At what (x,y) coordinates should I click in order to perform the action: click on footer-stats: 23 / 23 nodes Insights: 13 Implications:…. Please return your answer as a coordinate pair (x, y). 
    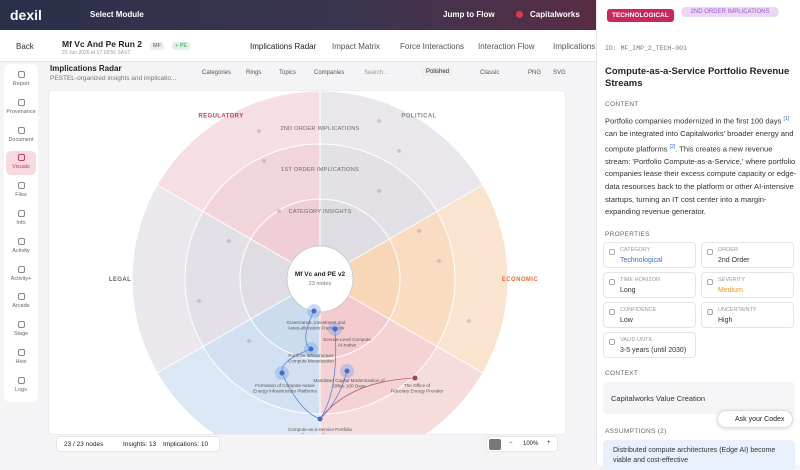
    Looking at the image, I should click on (138, 444).